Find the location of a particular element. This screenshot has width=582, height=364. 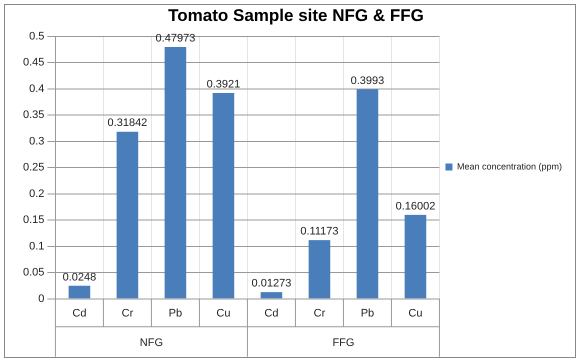

data-label: 0.01273 is located at coordinates (272, 284).